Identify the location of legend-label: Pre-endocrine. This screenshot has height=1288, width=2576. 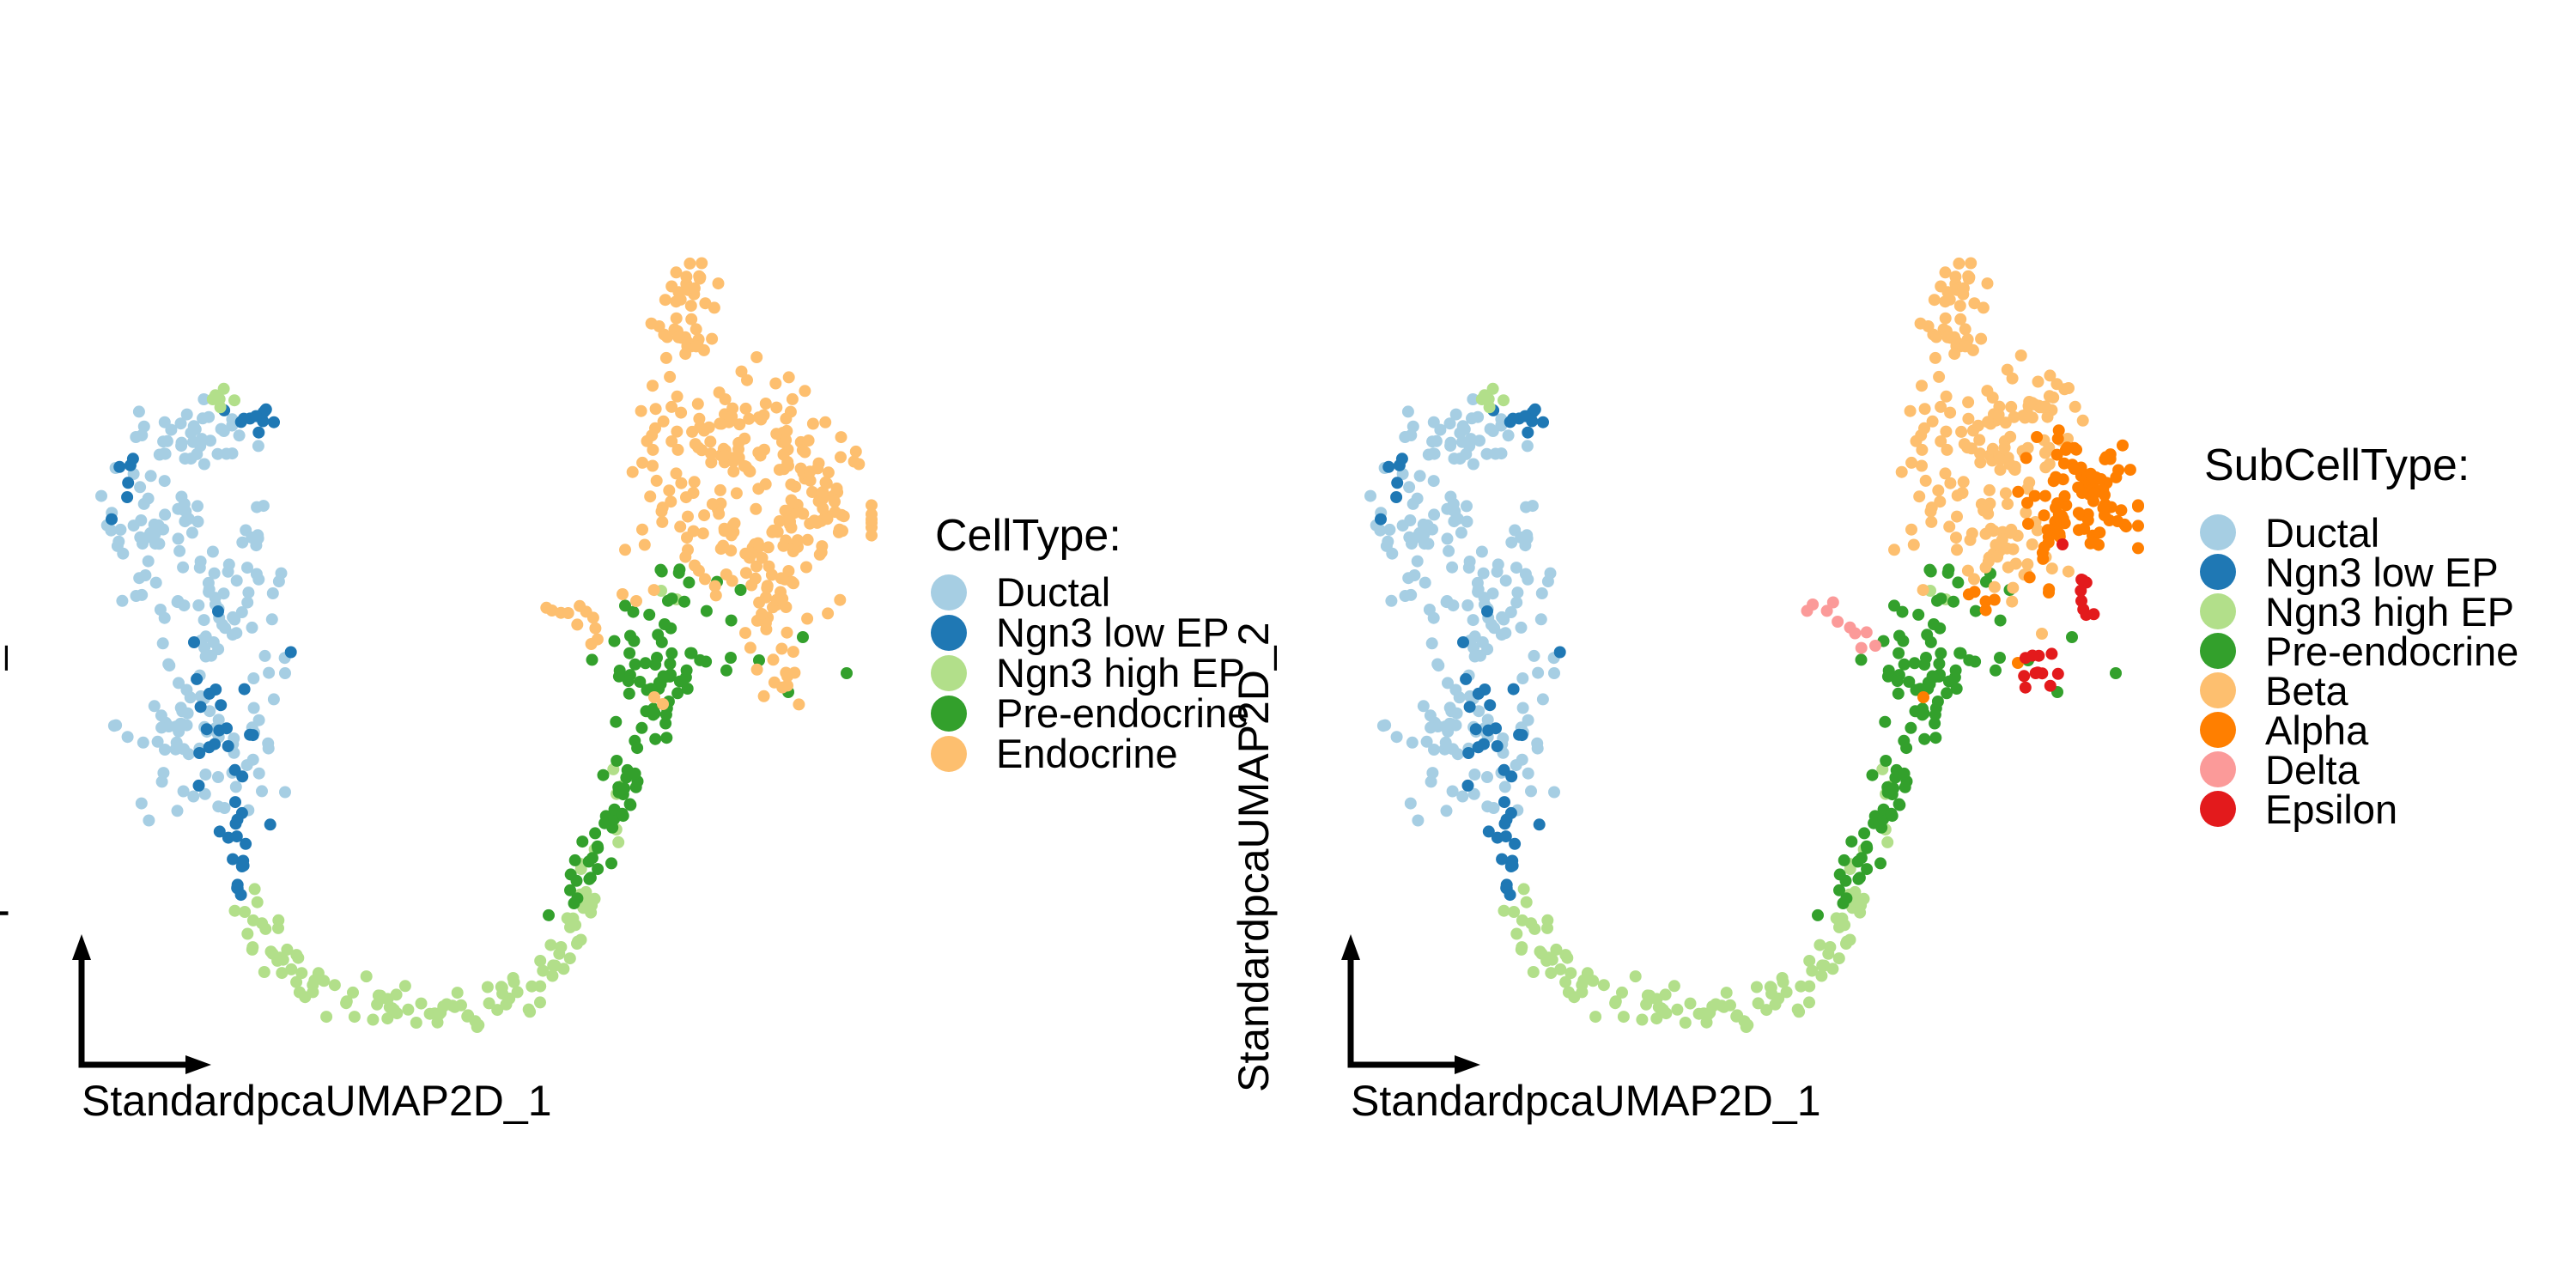
(1123, 713).